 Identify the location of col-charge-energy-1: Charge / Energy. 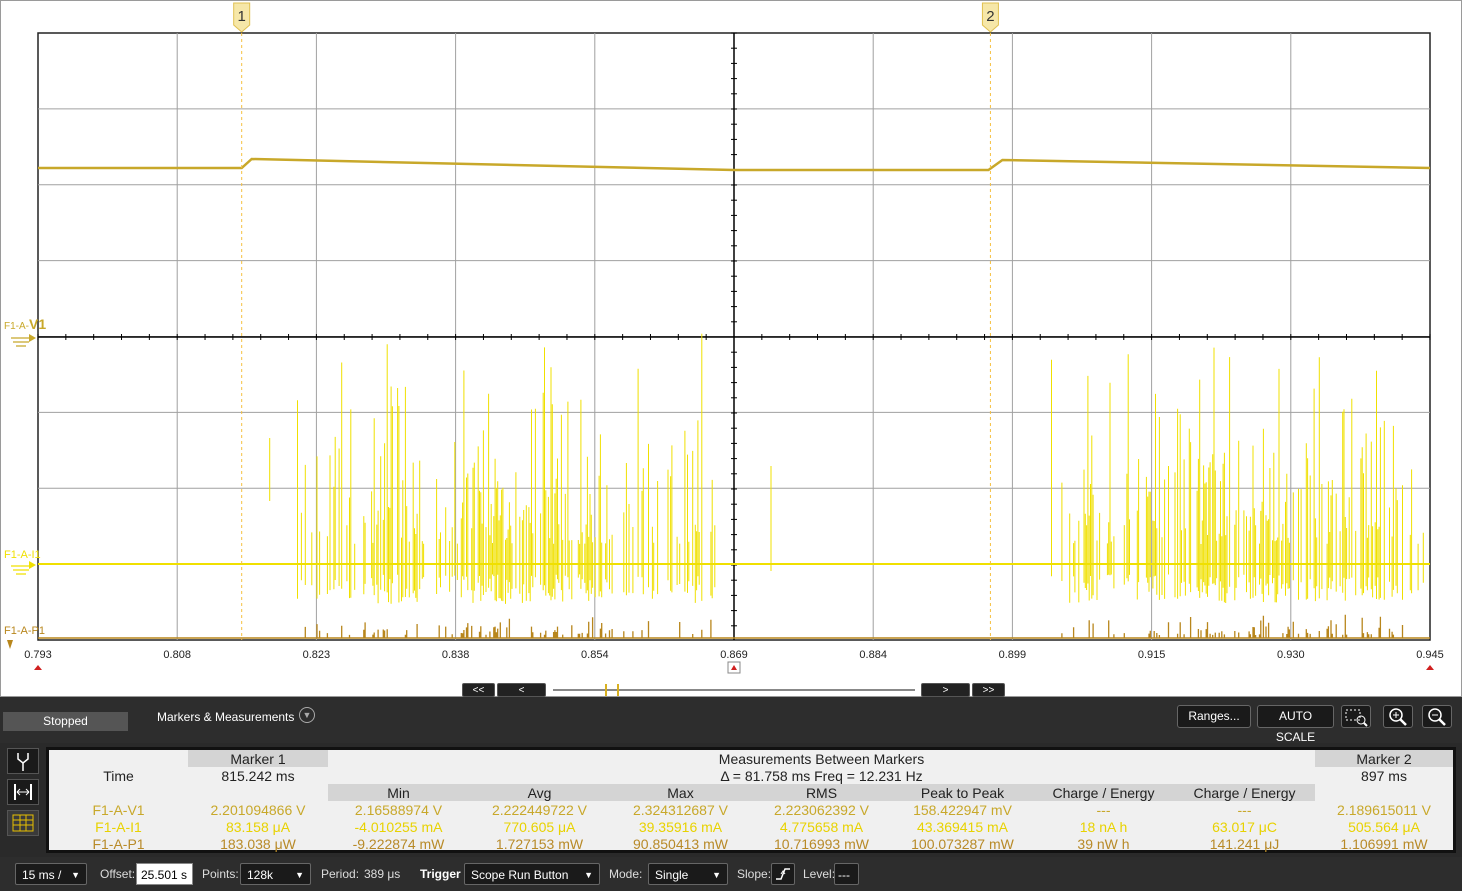
(1103, 792).